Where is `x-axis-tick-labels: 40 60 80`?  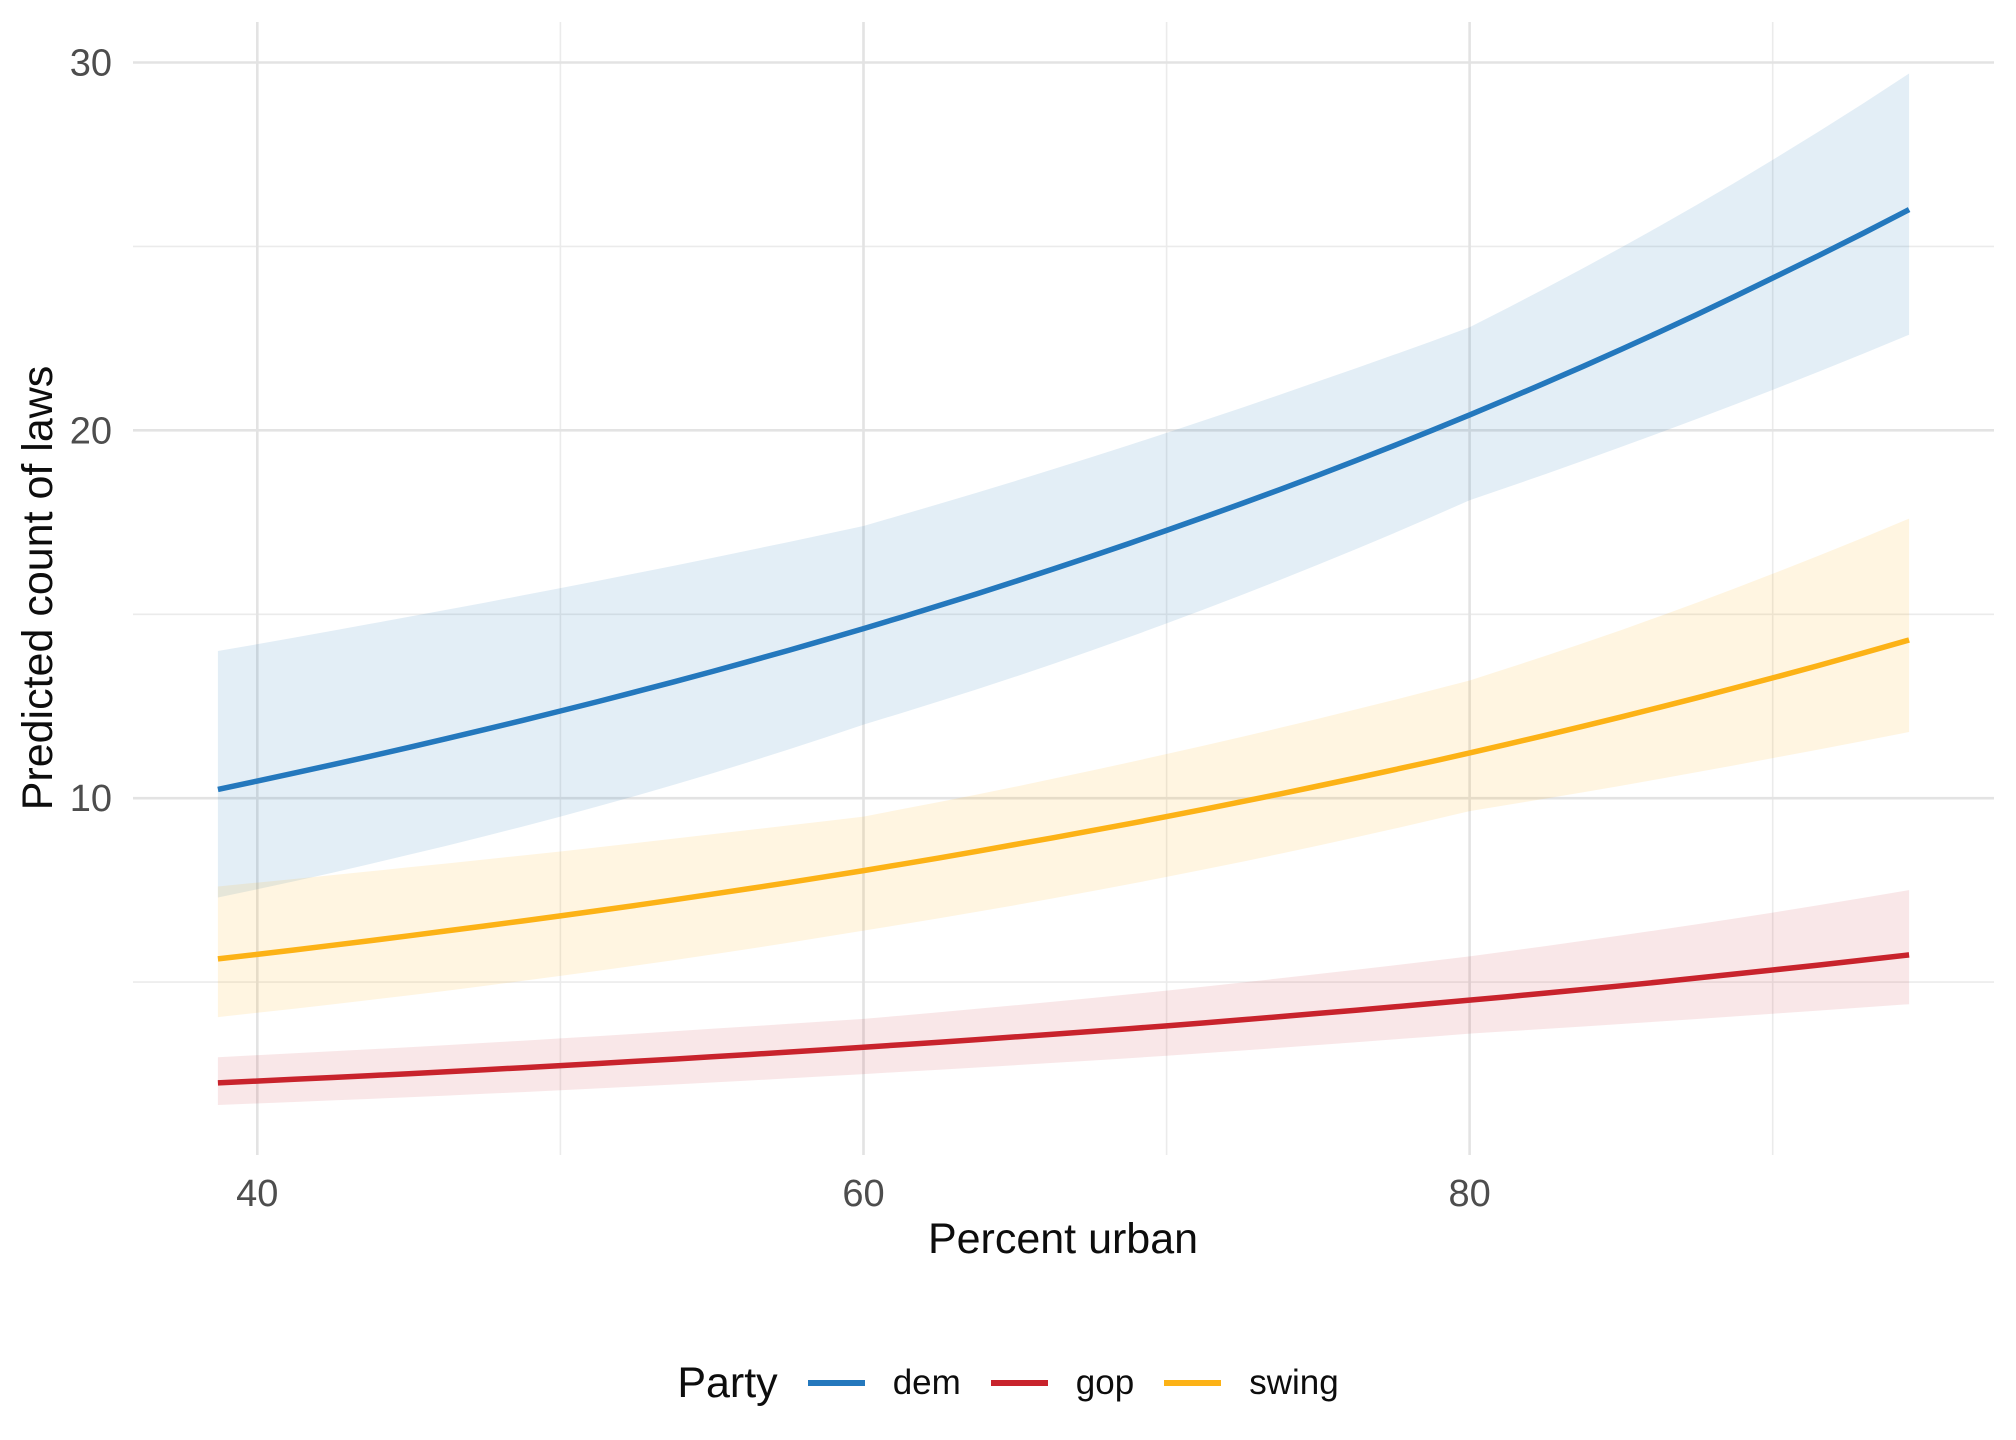
x-axis-tick-labels: 40 60 80 is located at coordinates (863, 1194).